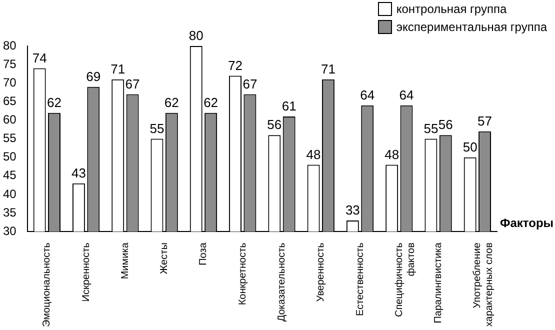  I want to click on y-tick-label: 40, so click(9, 193).